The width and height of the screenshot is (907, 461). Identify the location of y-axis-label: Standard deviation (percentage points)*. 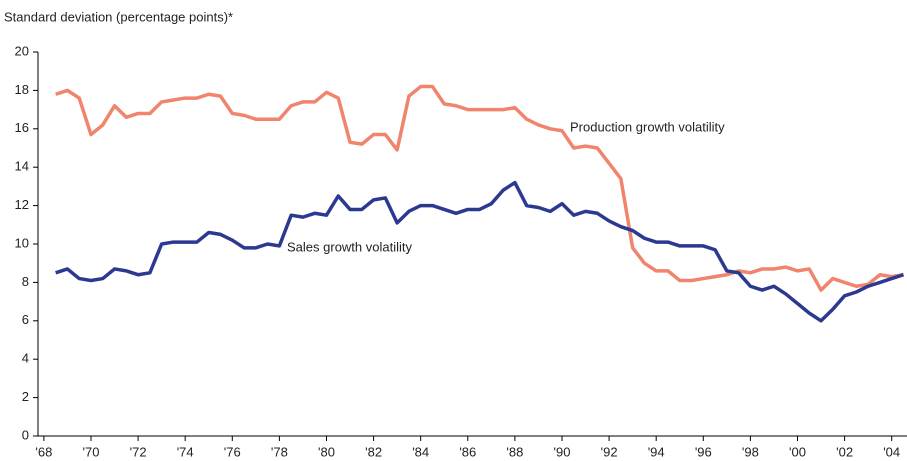
(118, 16).